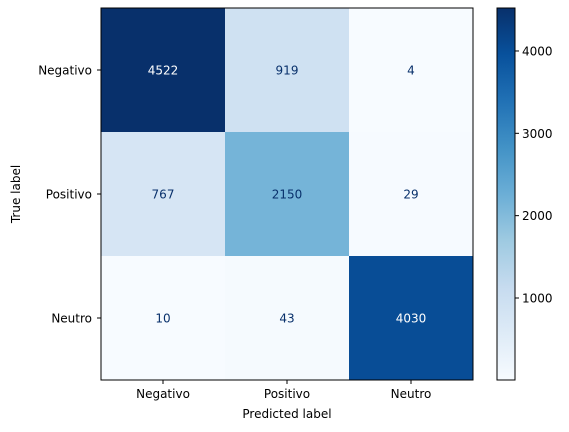 Image resolution: width=569 pixels, height=432 pixels. I want to click on x-tick-label: Positivo, so click(287, 394).